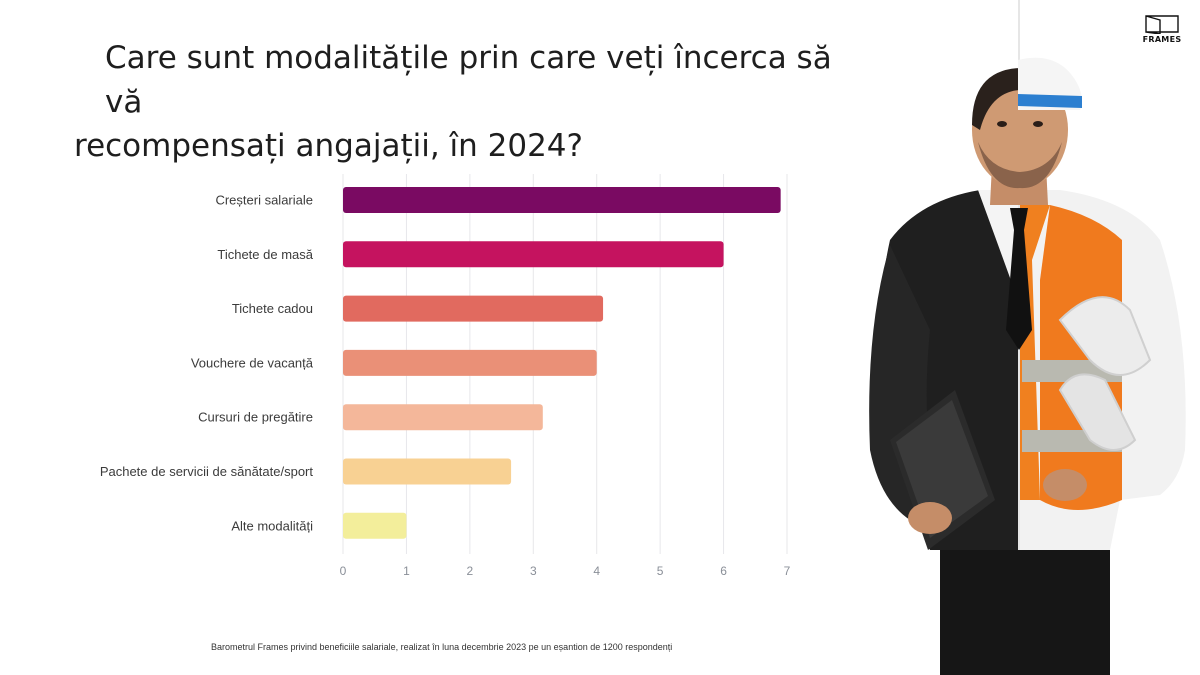 This screenshot has width=1200, height=675. Describe the element at coordinates (207, 471) in the screenshot. I see `category-label: Pachete de servicii de sănătate/sport` at that location.